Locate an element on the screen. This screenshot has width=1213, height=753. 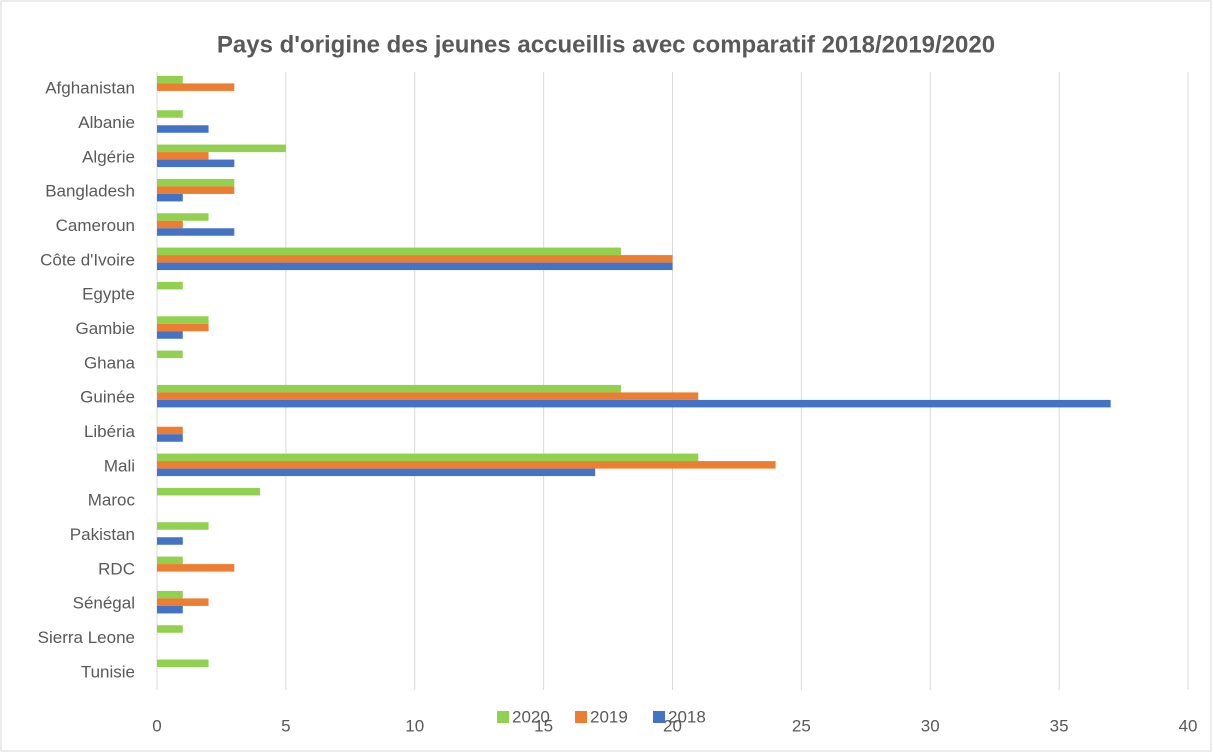
y-tick-label: Bangladesh is located at coordinates (90, 191).